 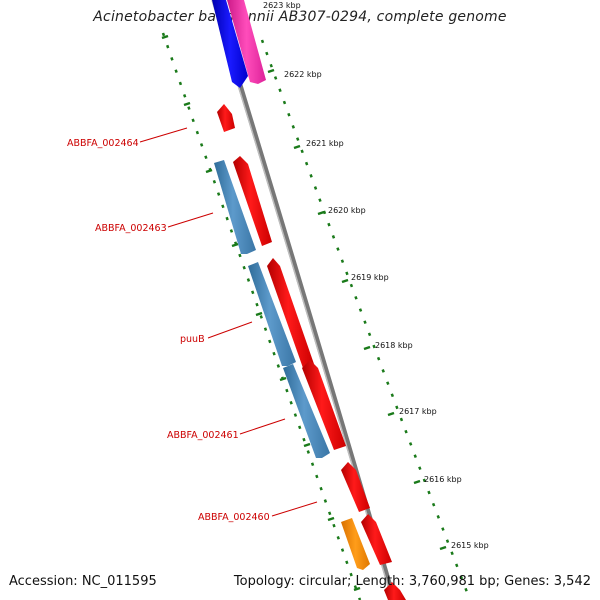 What do you see at coordinates (282, 5) in the screenshot?
I see `kbp-label: 2623 kbp` at bounding box center [282, 5].